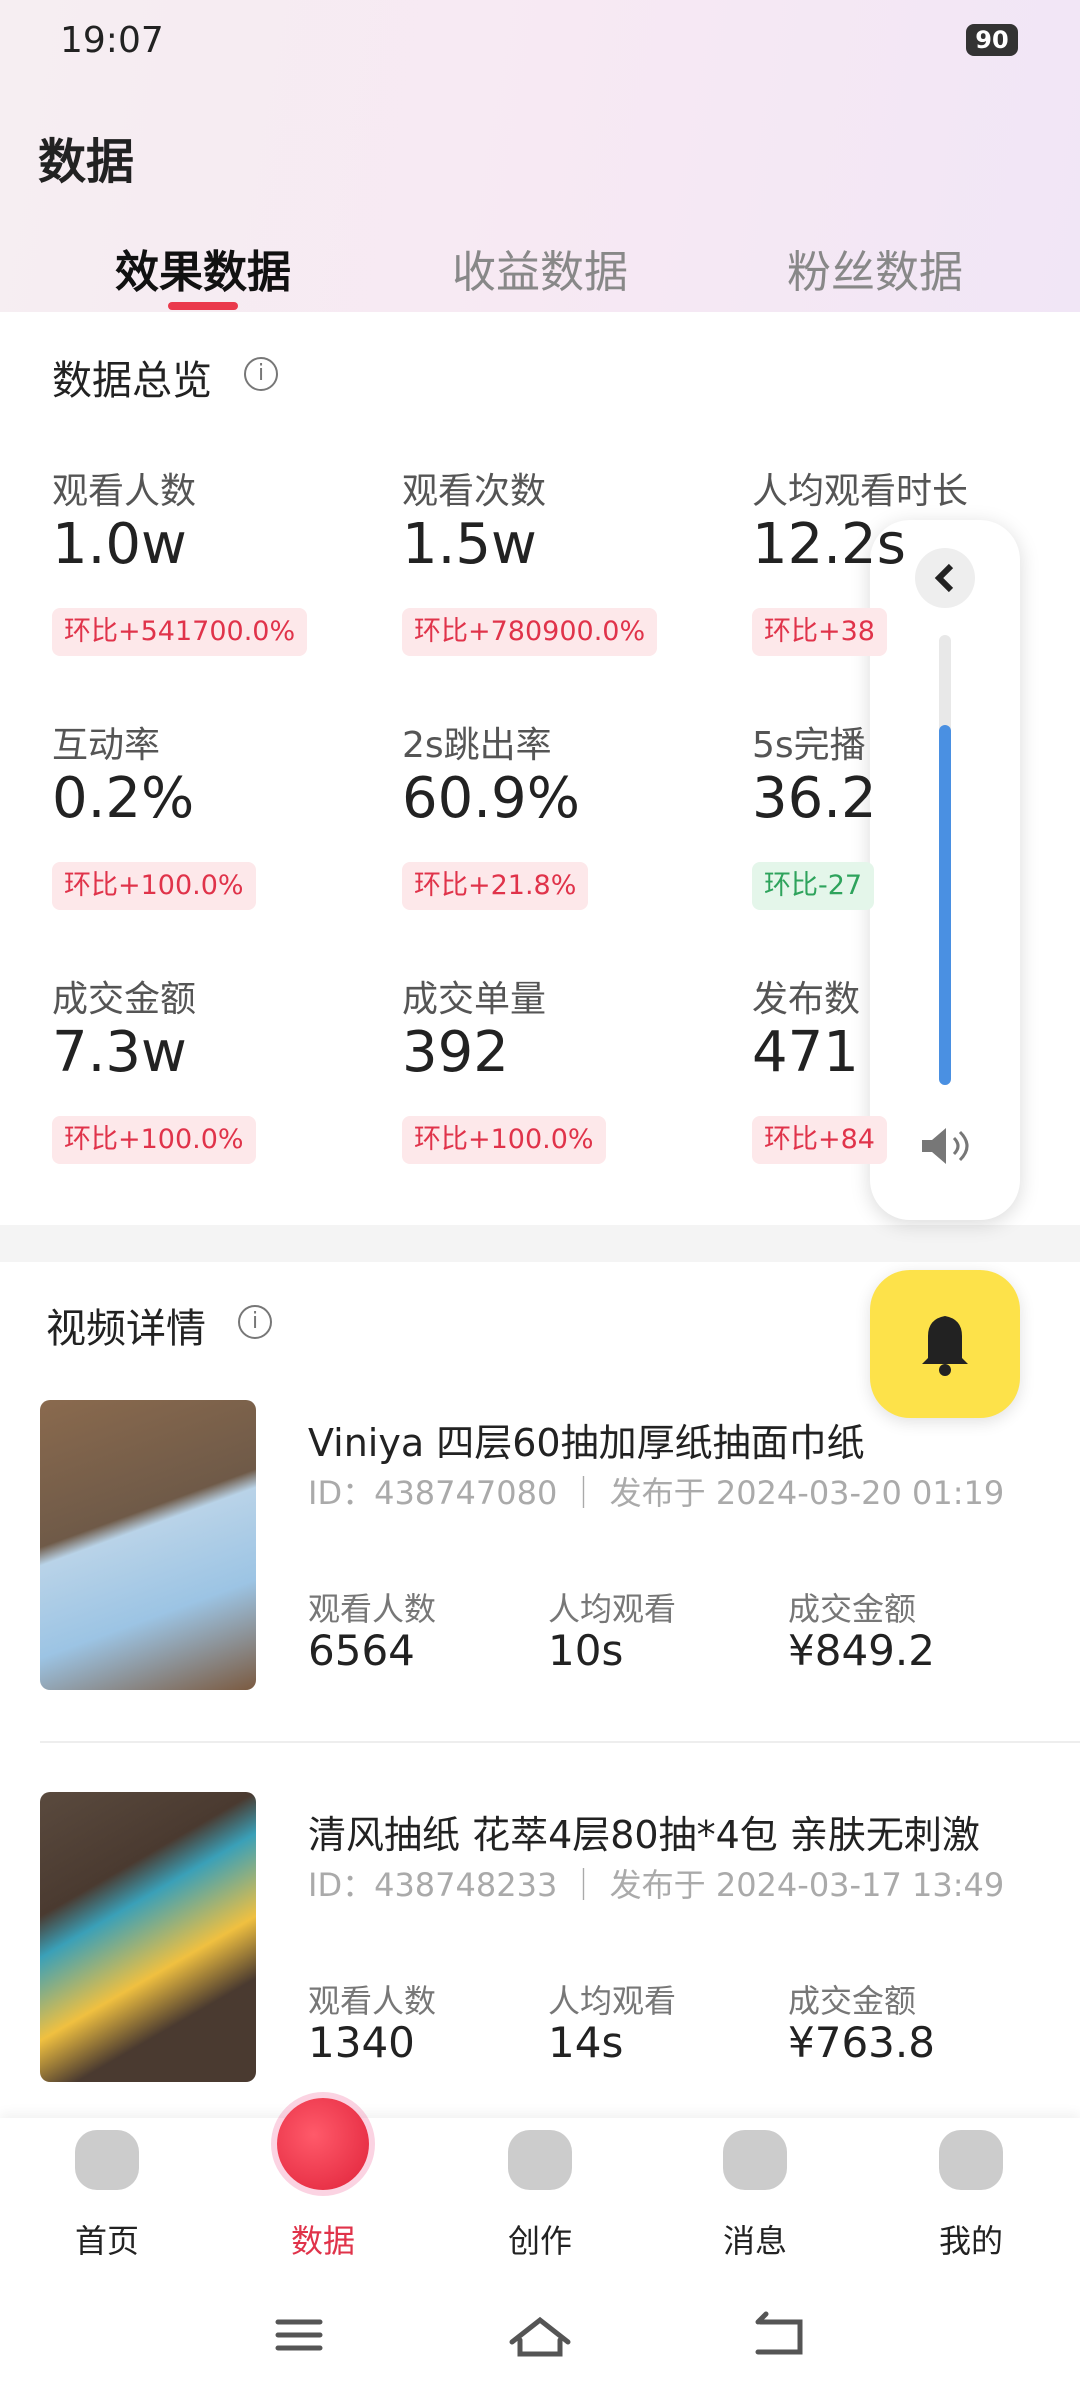  I want to click on nav-label: 创作, so click(539, 2241).